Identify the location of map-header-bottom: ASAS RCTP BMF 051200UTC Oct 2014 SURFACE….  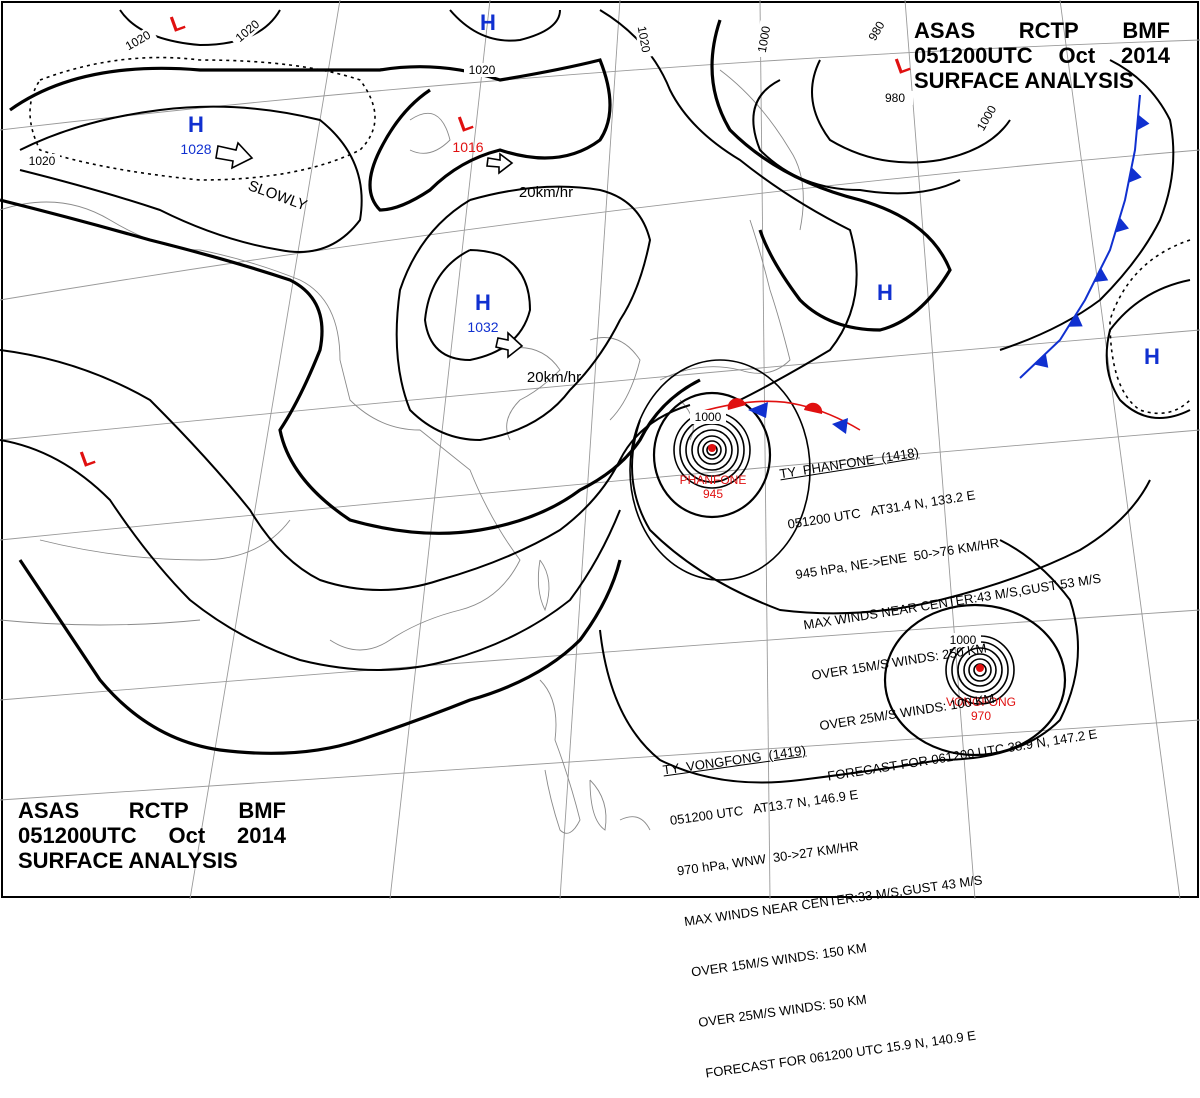
(152, 835).